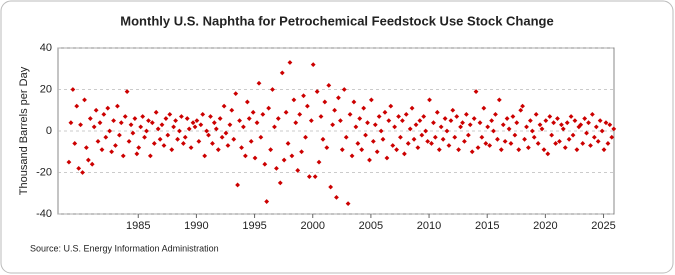  Describe the element at coordinates (46, 89) in the screenshot. I see `y-tick-label: 20` at that location.